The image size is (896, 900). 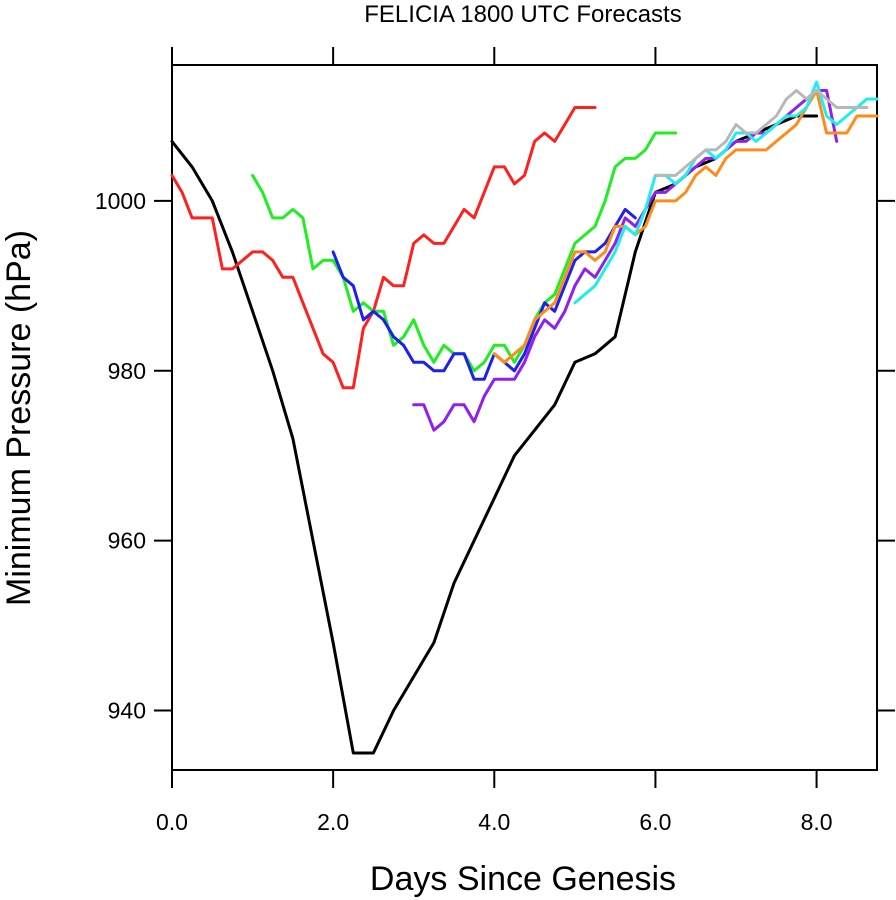 I want to click on y-tick-label: 960, so click(x=127, y=541).